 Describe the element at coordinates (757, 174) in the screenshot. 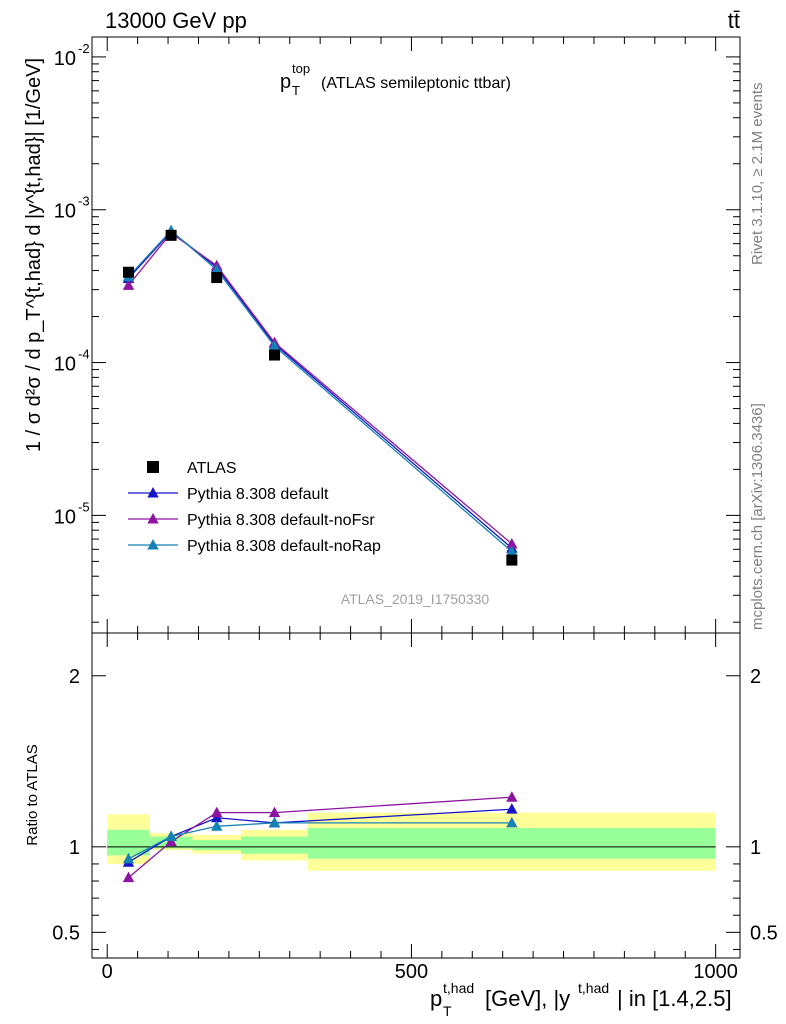

I see `rivet-label: Rivet 3.1.10, ≥ 2.1M events` at that location.